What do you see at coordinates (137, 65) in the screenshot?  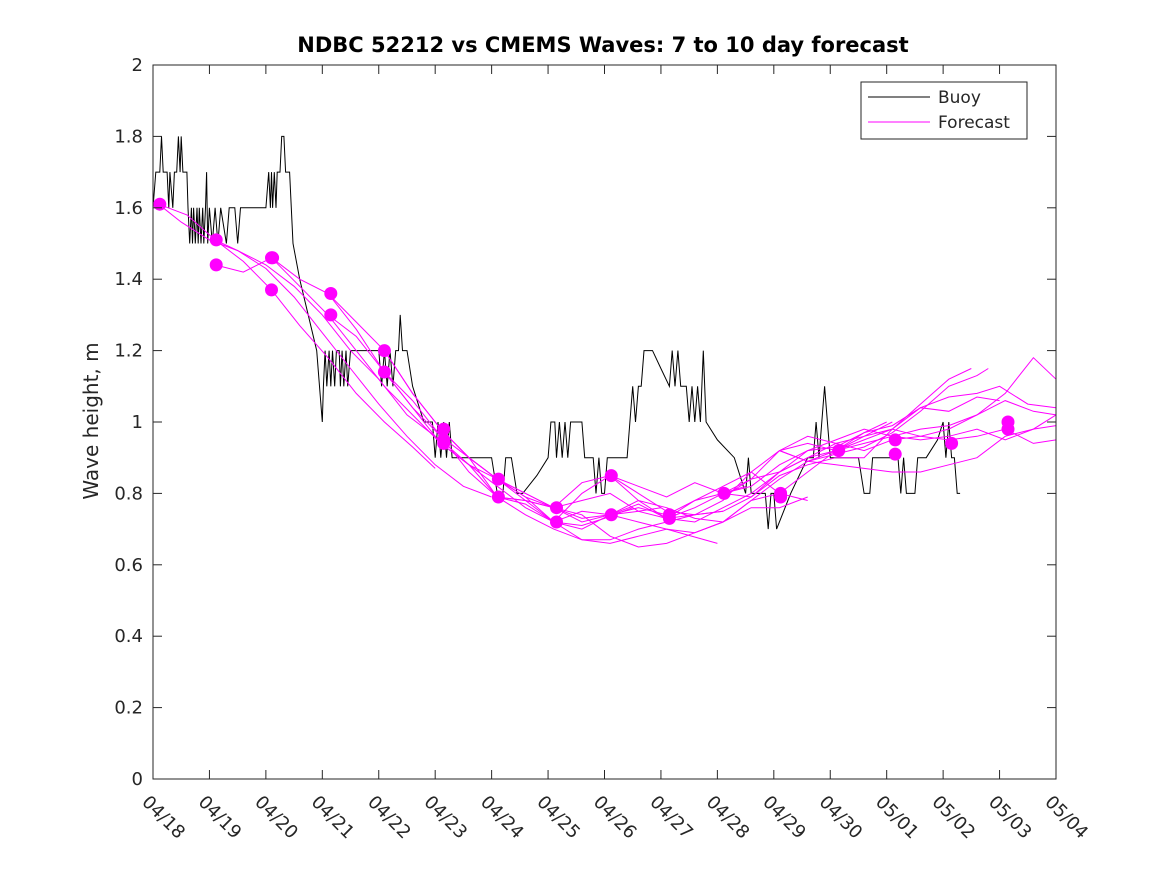 I see `y-tick-label: 2` at bounding box center [137, 65].